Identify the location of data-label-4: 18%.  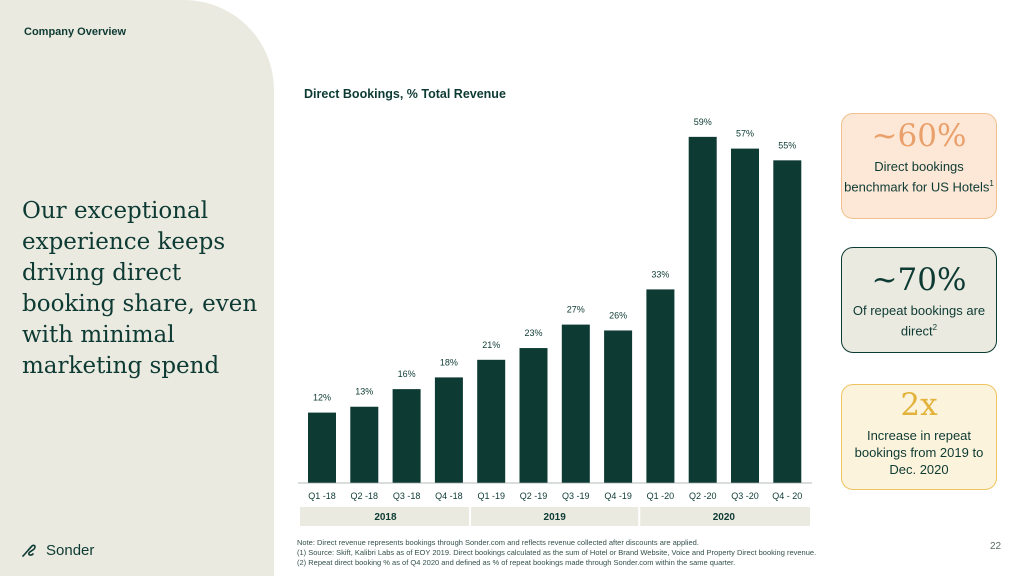
(449, 362).